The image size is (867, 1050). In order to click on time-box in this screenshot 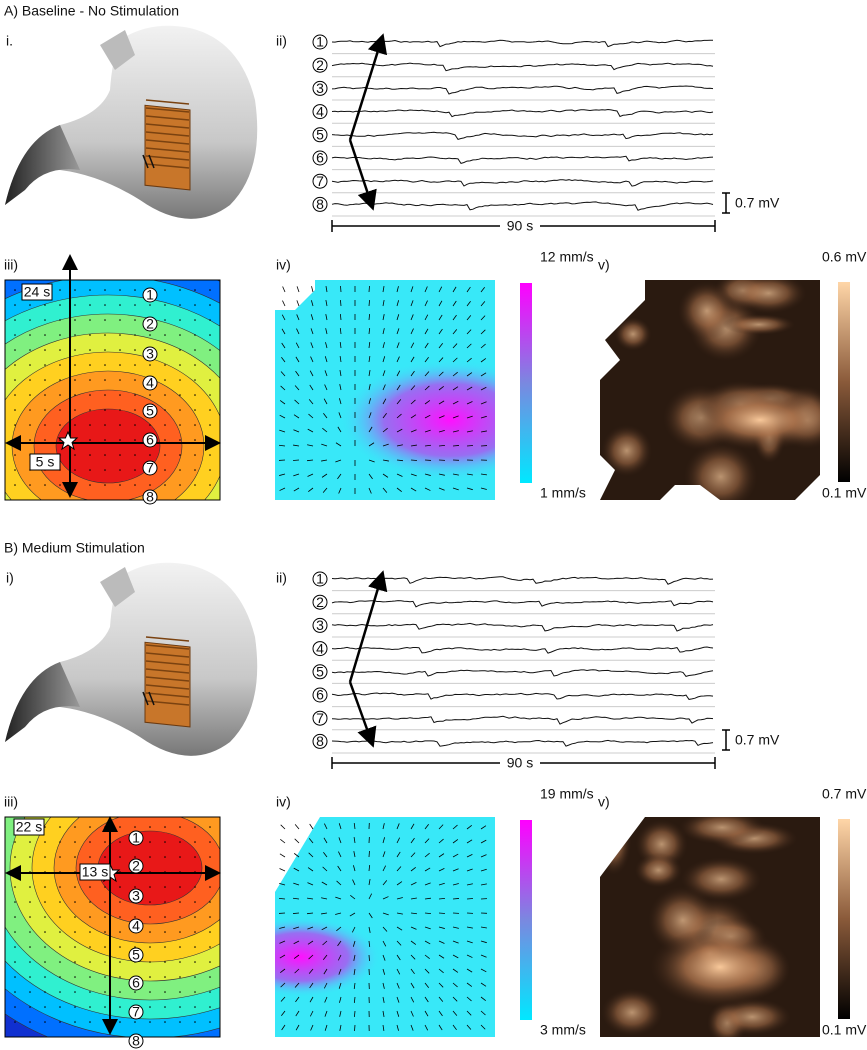, I will do `click(95, 872)`.